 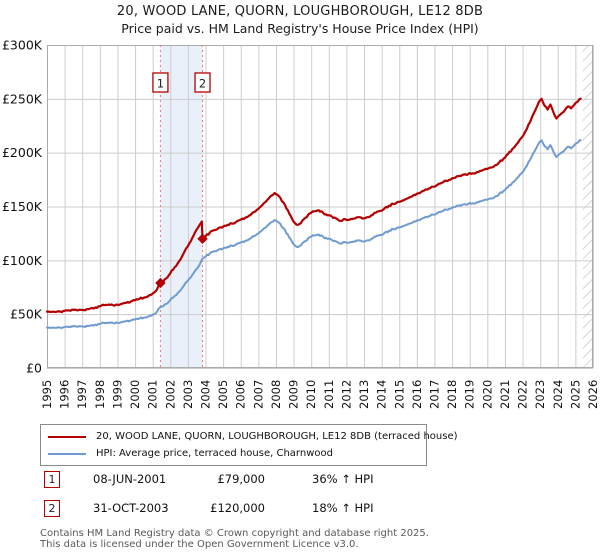 I want to click on property-line-swatch, so click(x=67, y=436).